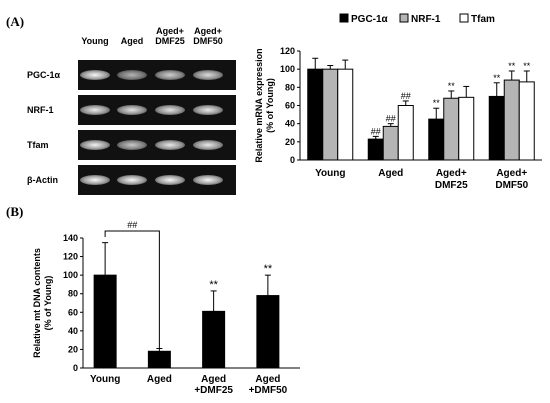 The image size is (550, 403). I want to click on gel-row-label: β-Actin, so click(42, 180).